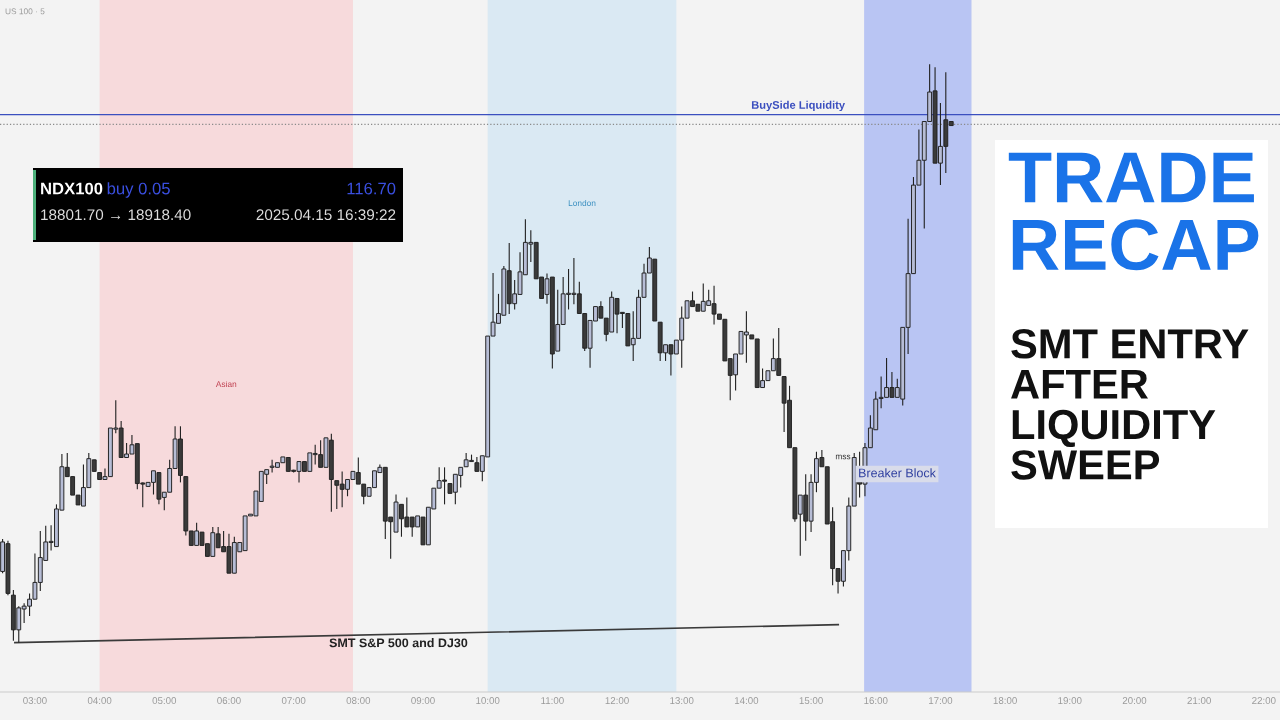 The image size is (1280, 720). I want to click on x-tick-label: 17:00, so click(941, 700).